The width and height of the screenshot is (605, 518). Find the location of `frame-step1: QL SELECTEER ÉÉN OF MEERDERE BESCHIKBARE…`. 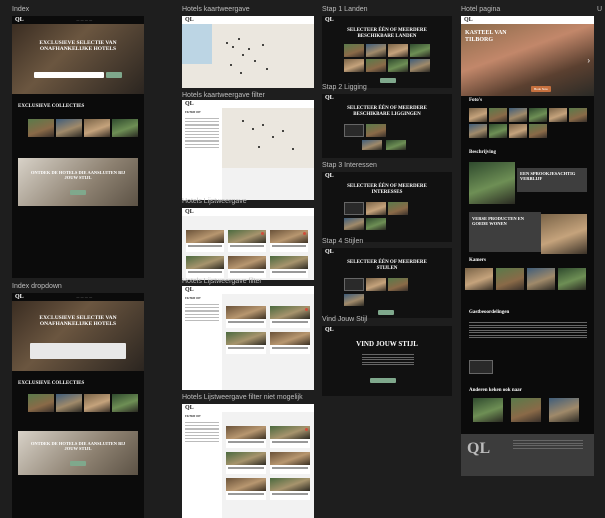

frame-step1: QL SELECTEER ÉÉN OF MEERDERE BESCHIKBARE… is located at coordinates (387, 52).